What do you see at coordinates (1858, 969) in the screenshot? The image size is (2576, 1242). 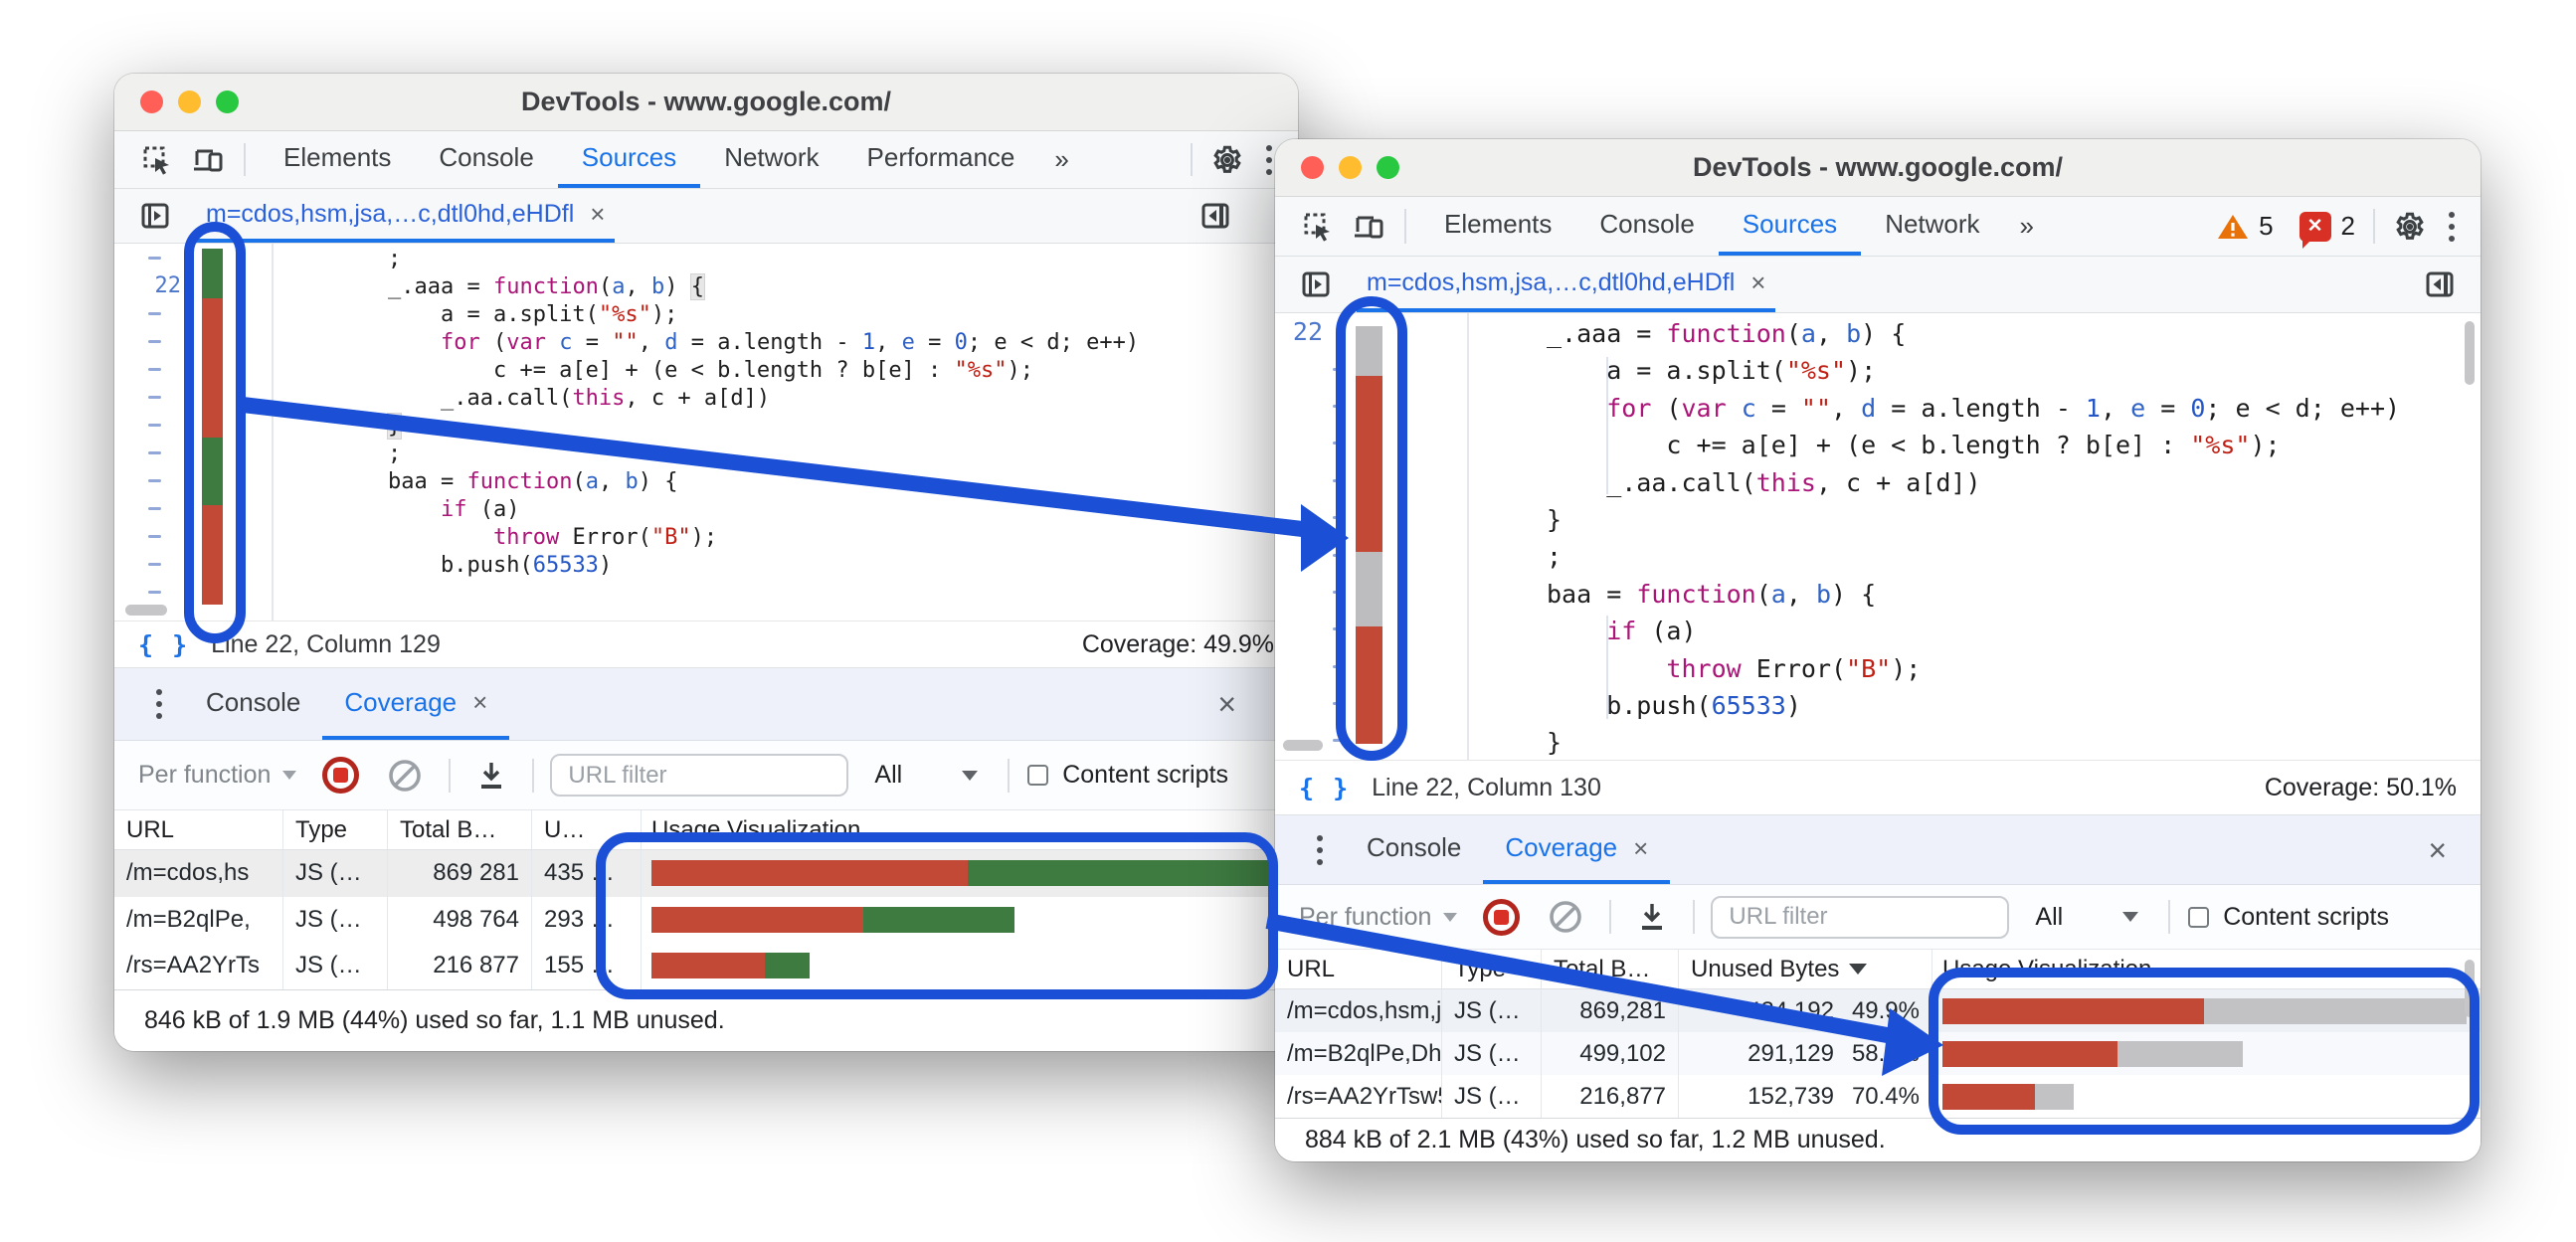 I see `sort-descending-icon` at bounding box center [1858, 969].